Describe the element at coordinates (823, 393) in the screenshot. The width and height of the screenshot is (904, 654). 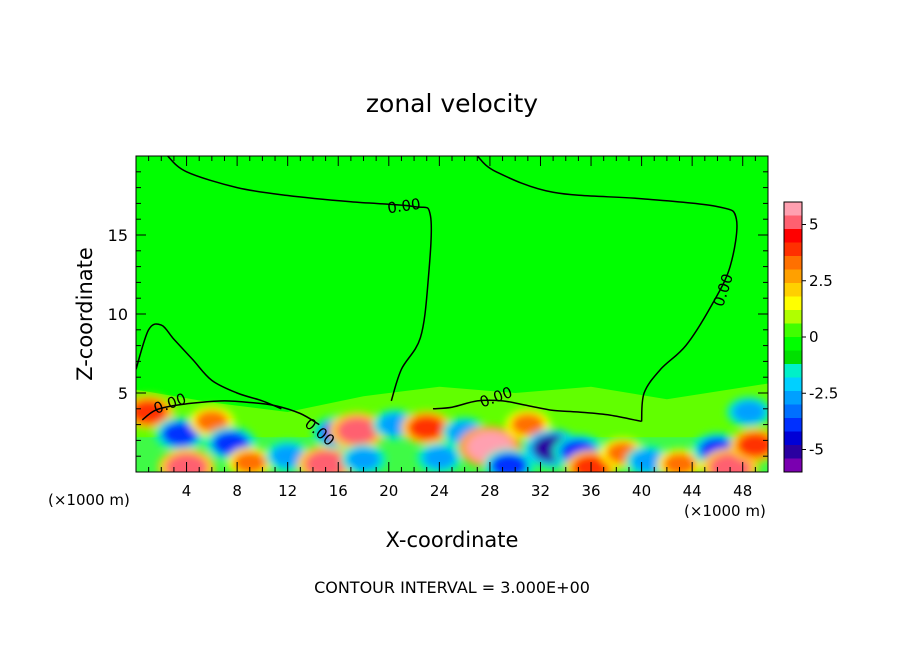
I see `colorbar-tick-label: -2.5` at that location.